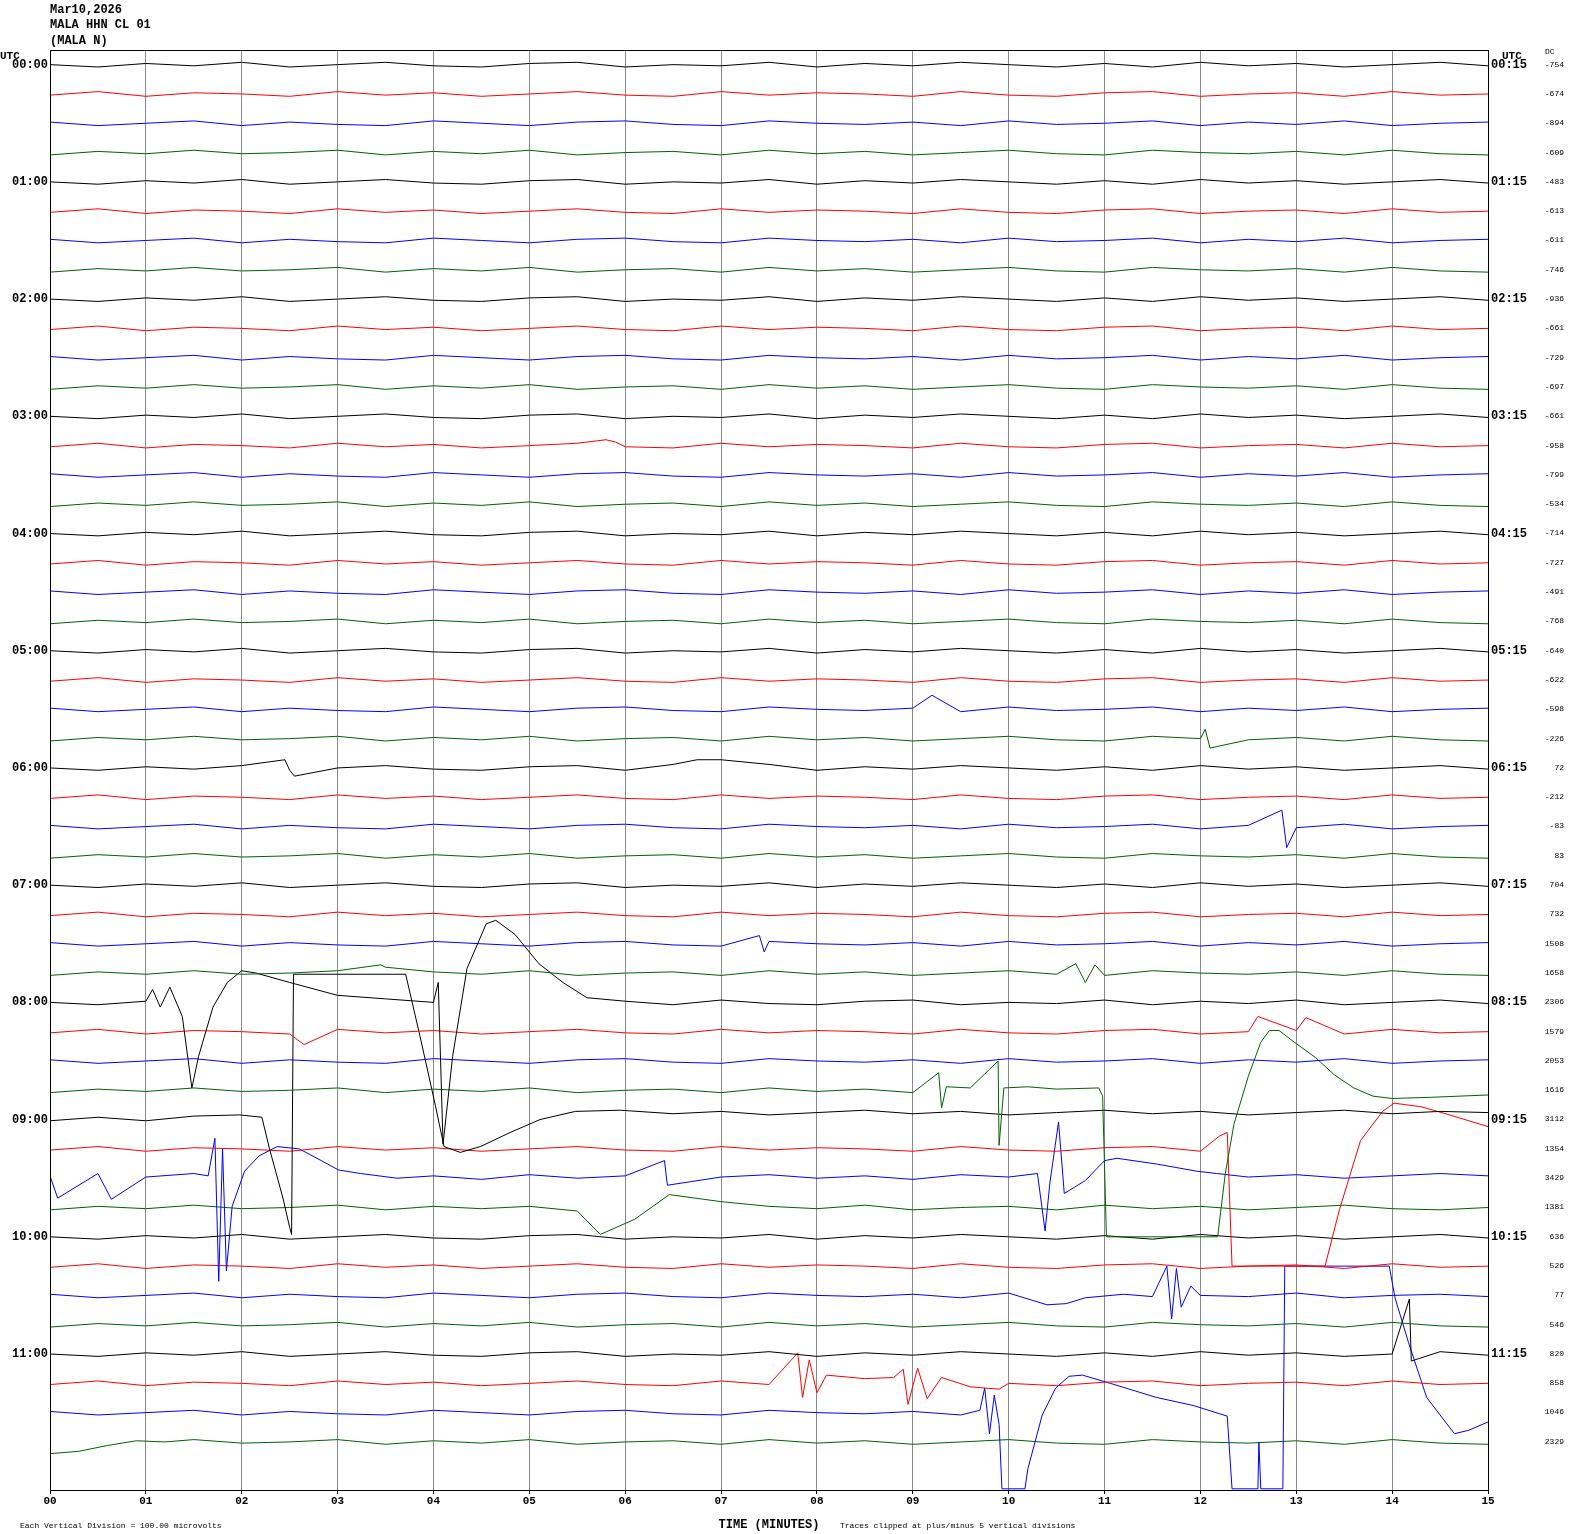 The height and width of the screenshot is (1534, 1570). Describe the element at coordinates (1554, 621) in the screenshot. I see `text: -768` at that location.